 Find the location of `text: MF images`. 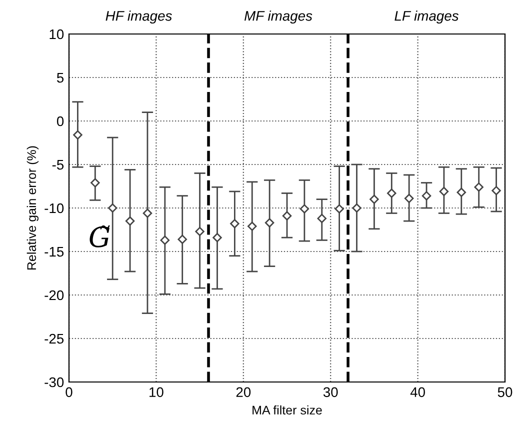

text: MF images is located at coordinates (278, 17).